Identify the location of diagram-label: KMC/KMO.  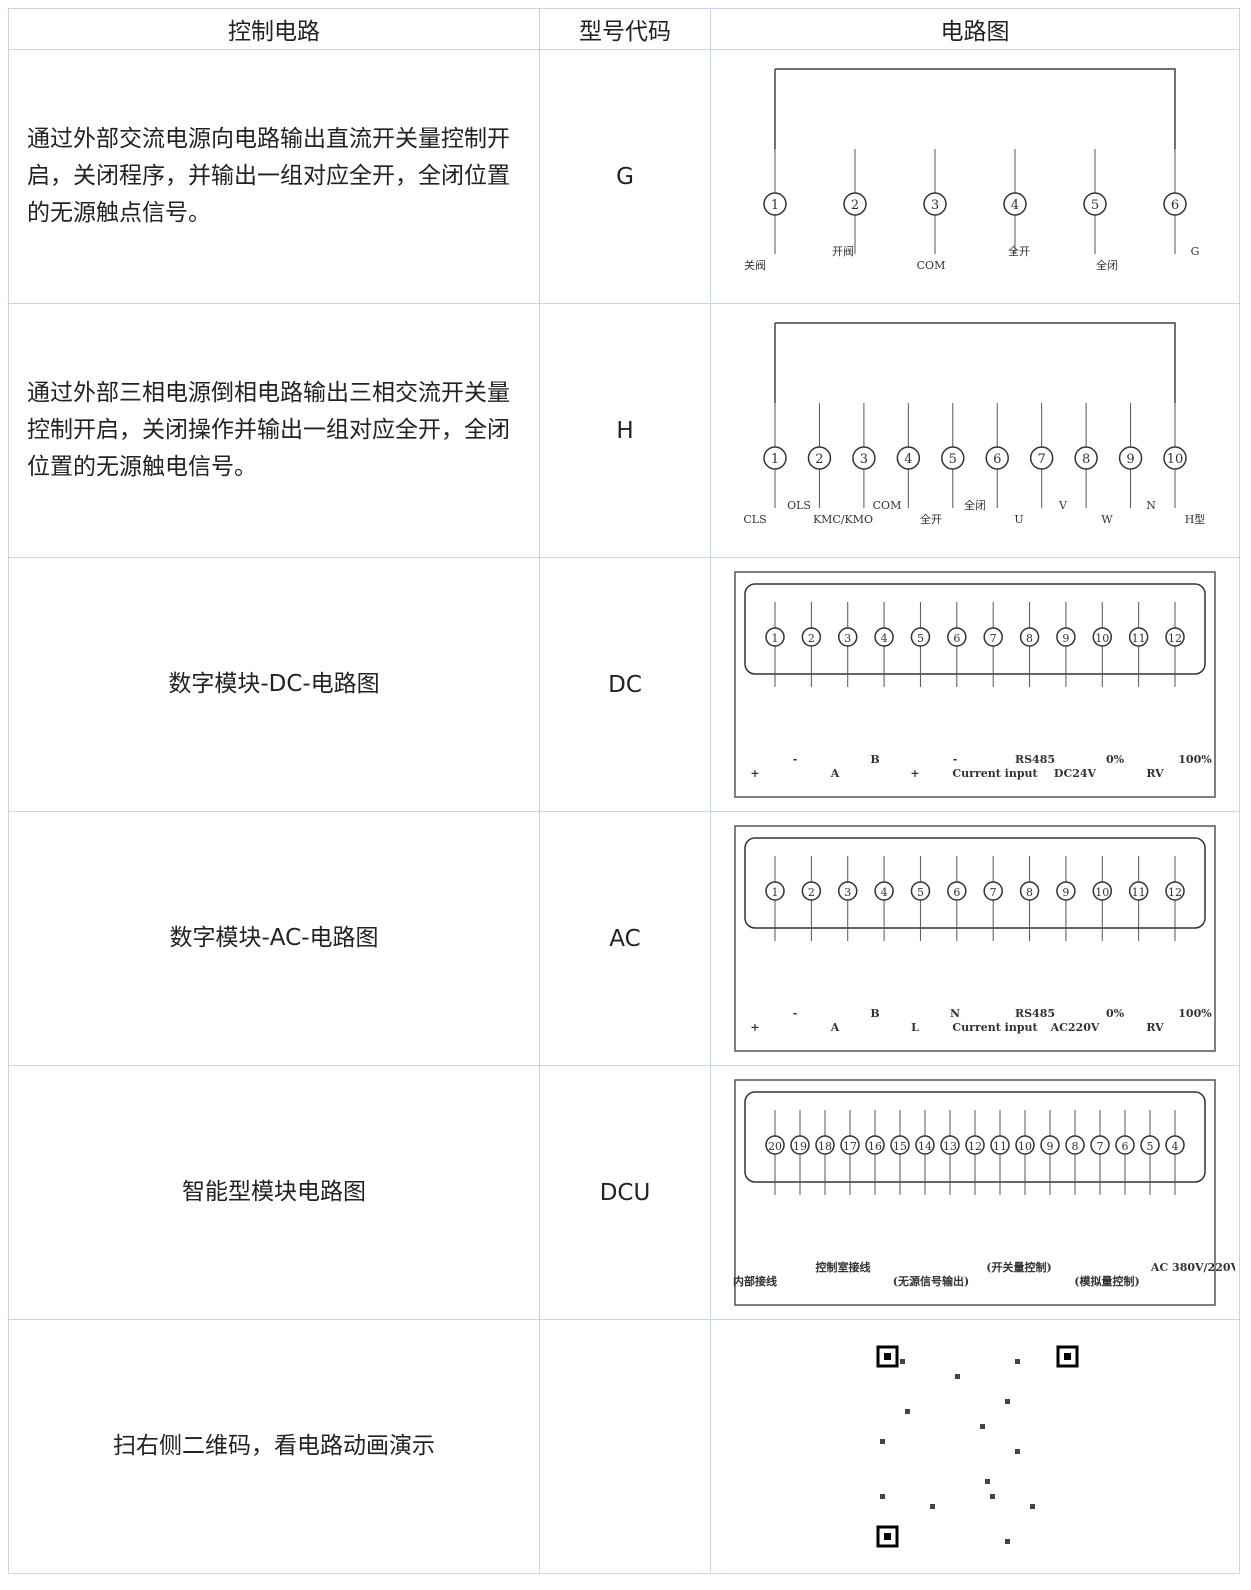
(843, 519).